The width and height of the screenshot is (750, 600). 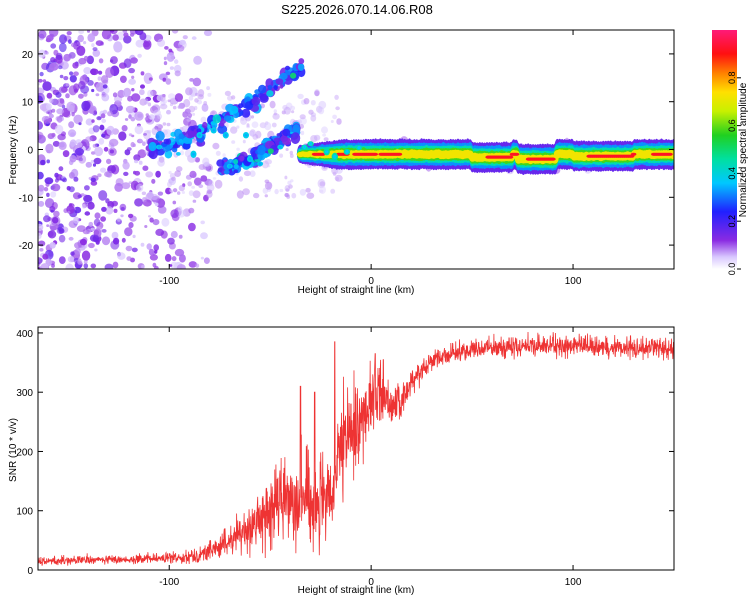 I want to click on snr-xlabel: Height of straight line (km), so click(x=356, y=590).